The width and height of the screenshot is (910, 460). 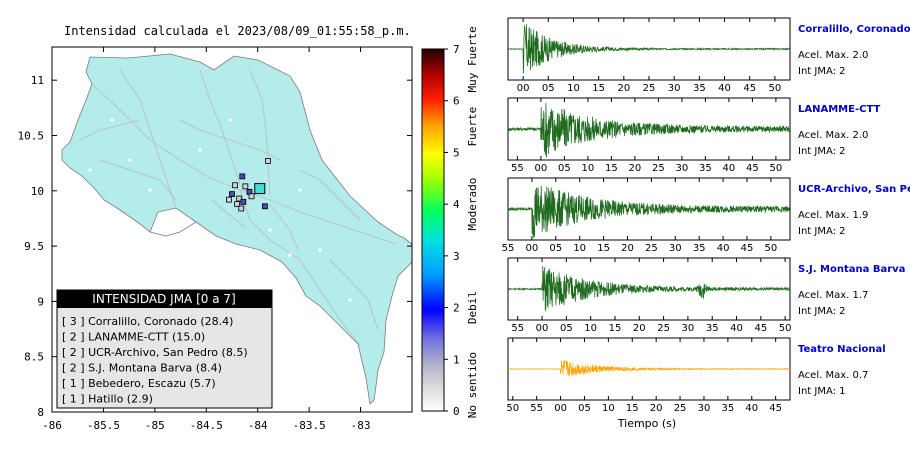 I want to click on colorbar-tick-label: 4, so click(x=456, y=204).